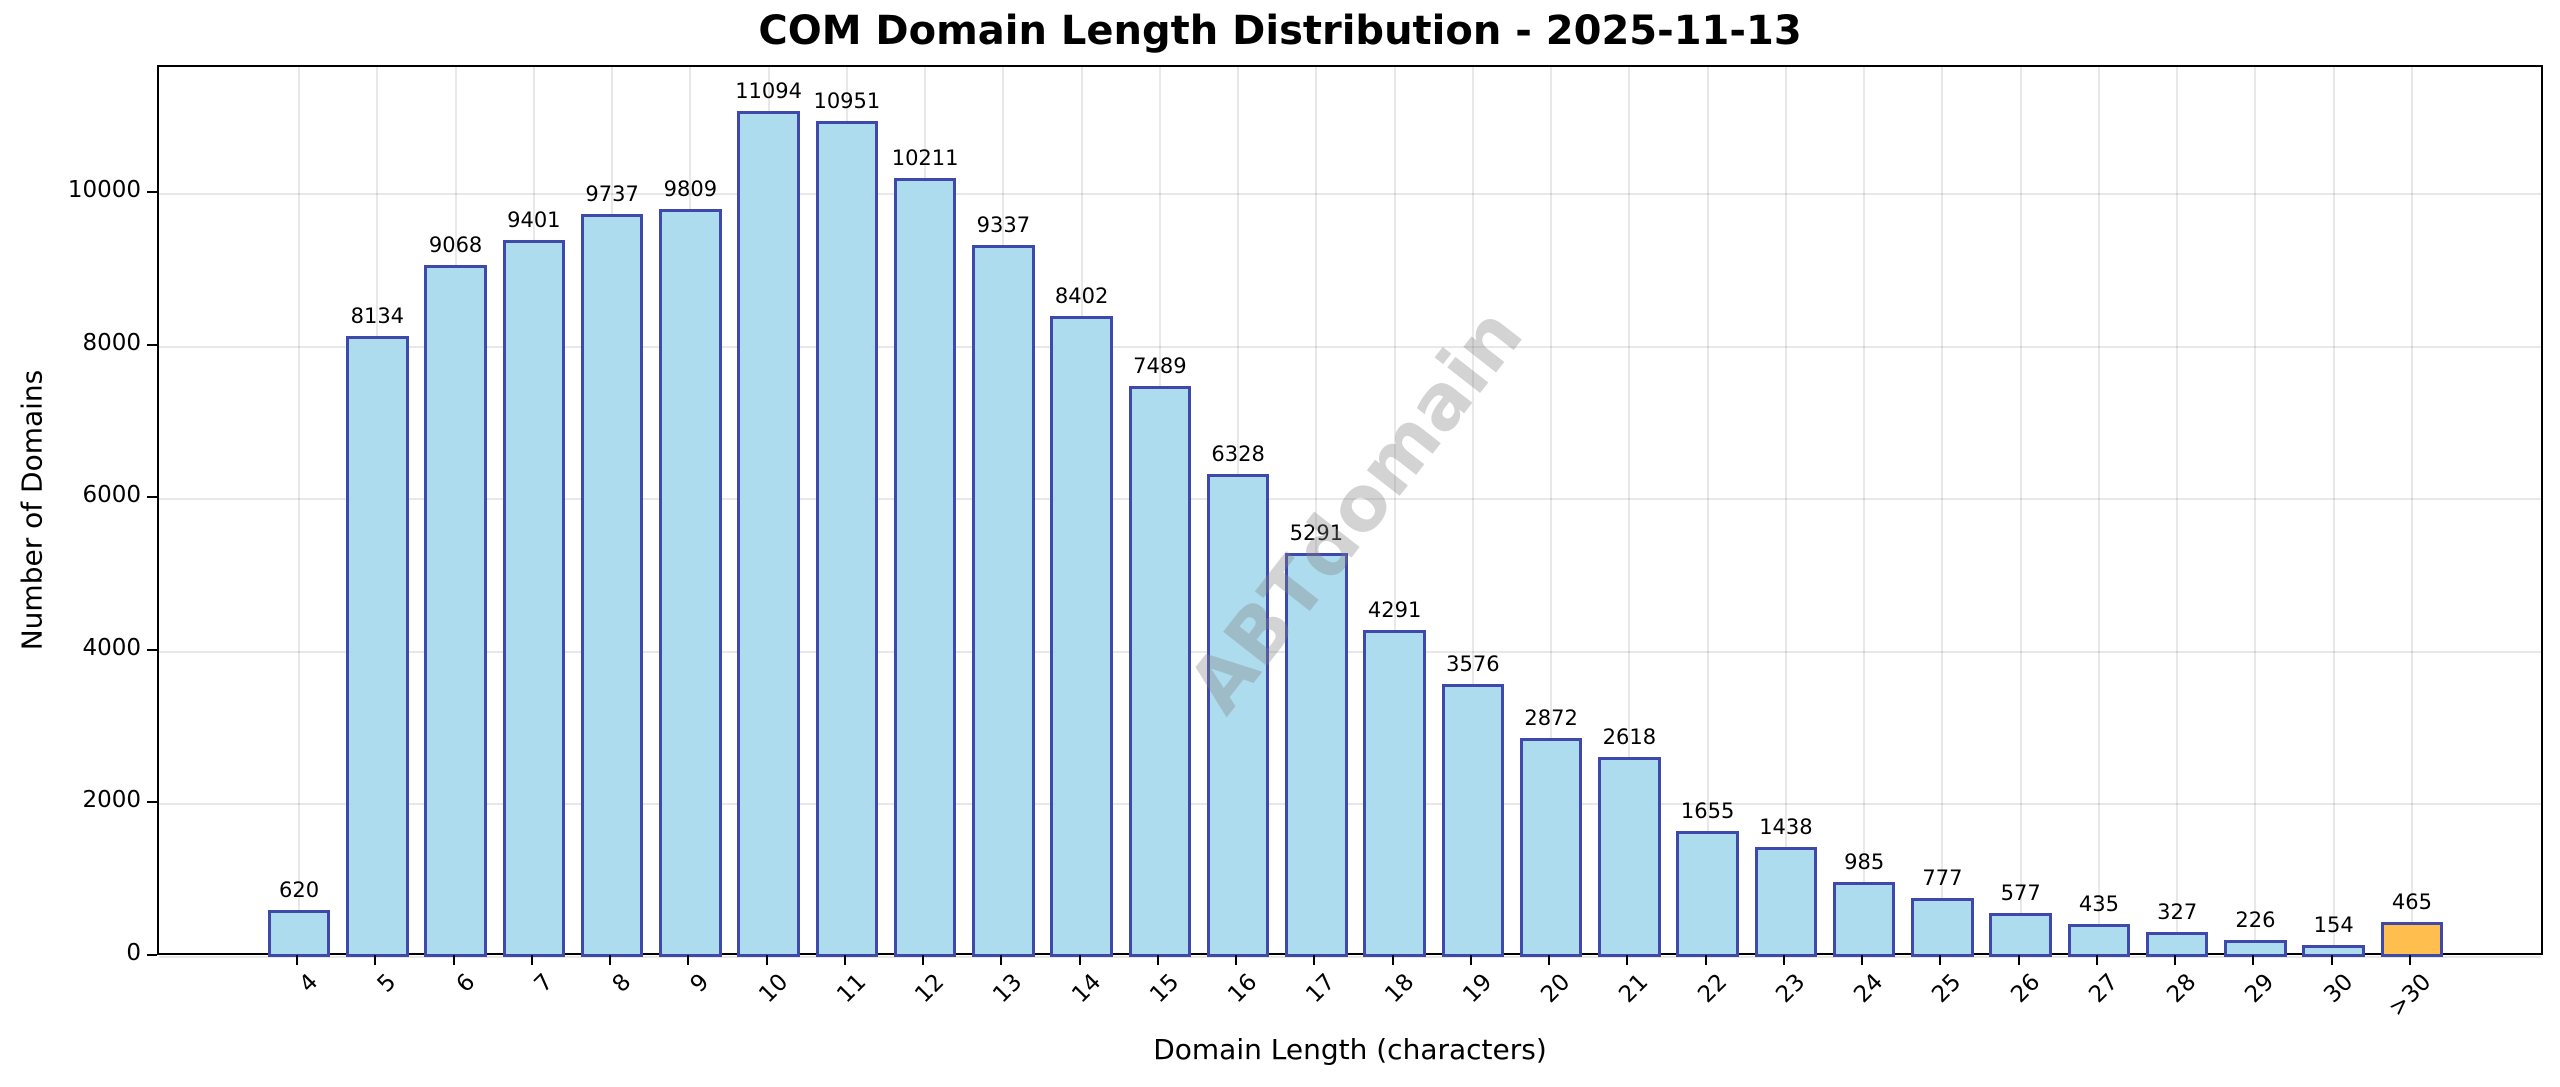  I want to click on x-tick-label: 10, so click(773, 989).